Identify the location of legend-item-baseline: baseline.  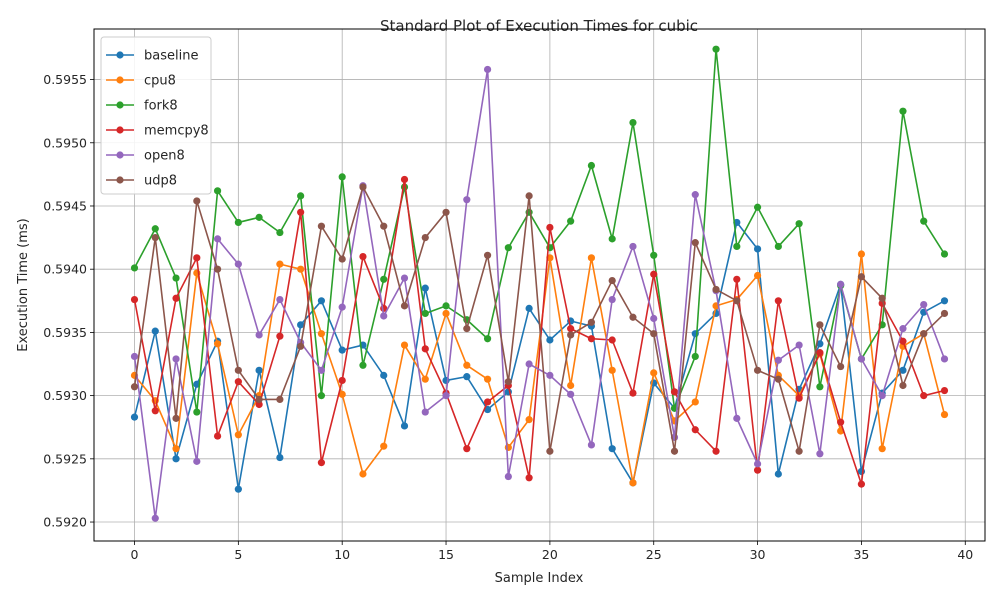
(152, 56).